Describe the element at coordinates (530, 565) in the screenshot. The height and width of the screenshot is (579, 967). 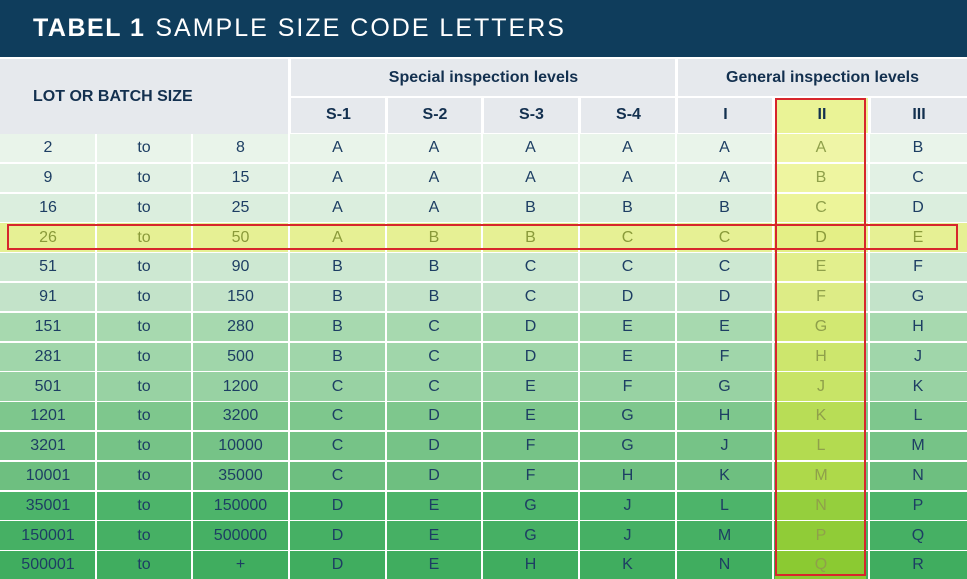
I see `cell-s3: H` at that location.